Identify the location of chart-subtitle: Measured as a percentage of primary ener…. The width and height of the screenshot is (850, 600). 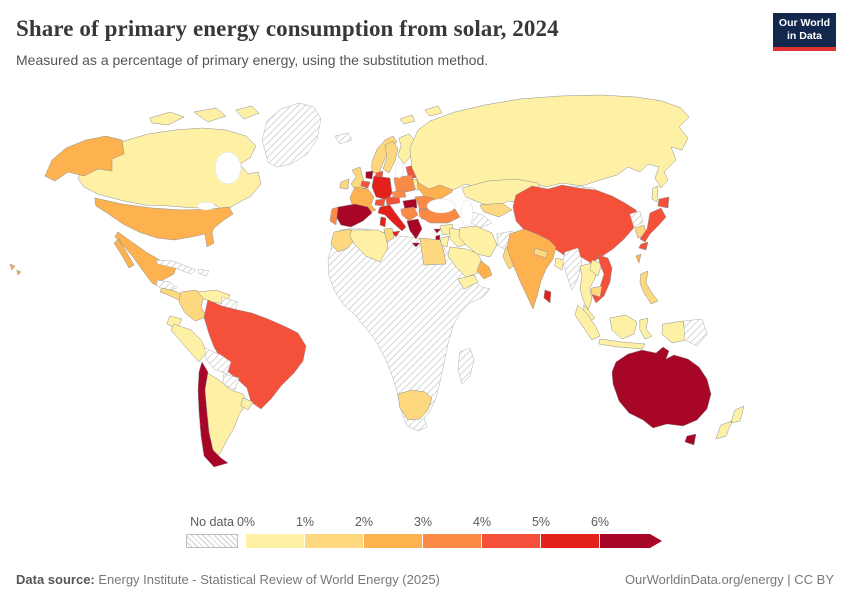
(252, 60).